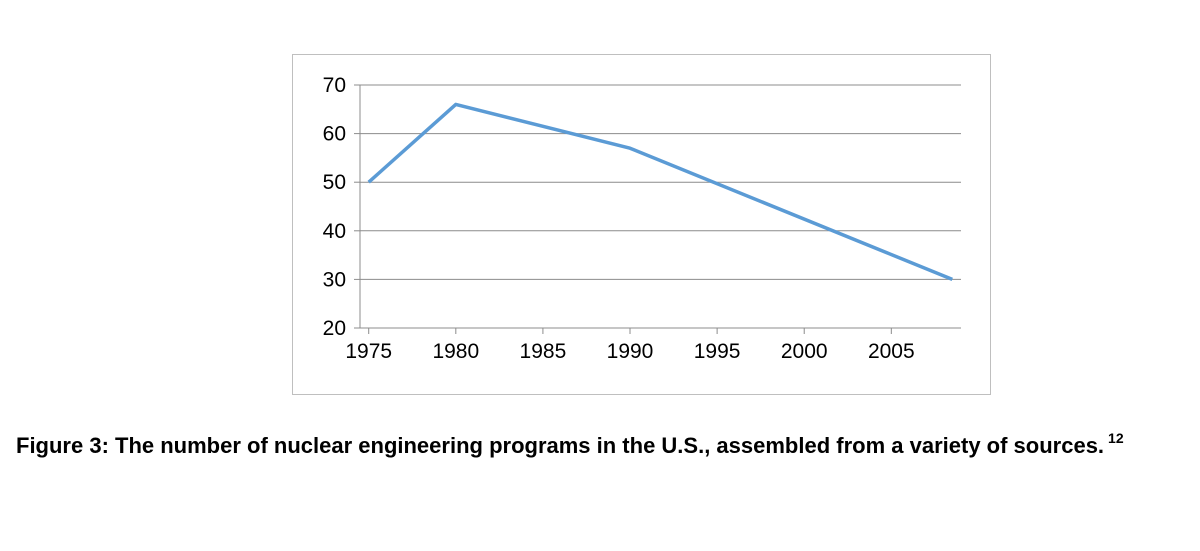 This screenshot has width=1200, height=551. Describe the element at coordinates (543, 351) in the screenshot. I see `x-tick-label-1985: 1985` at that location.